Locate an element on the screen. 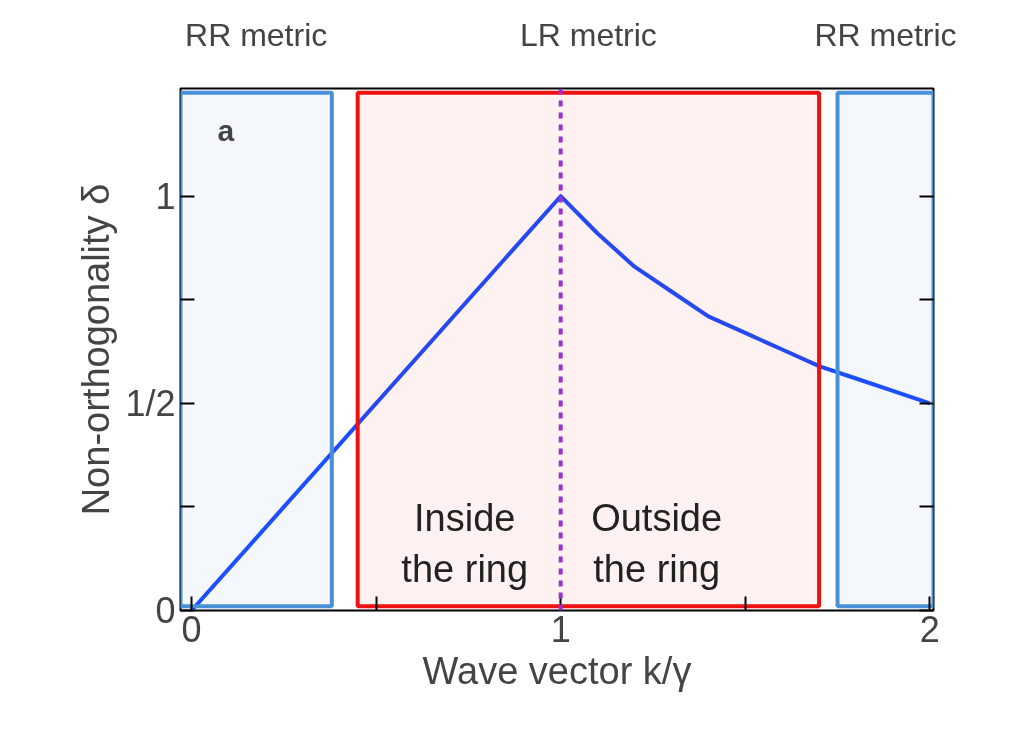  annotation: a is located at coordinates (226, 130).